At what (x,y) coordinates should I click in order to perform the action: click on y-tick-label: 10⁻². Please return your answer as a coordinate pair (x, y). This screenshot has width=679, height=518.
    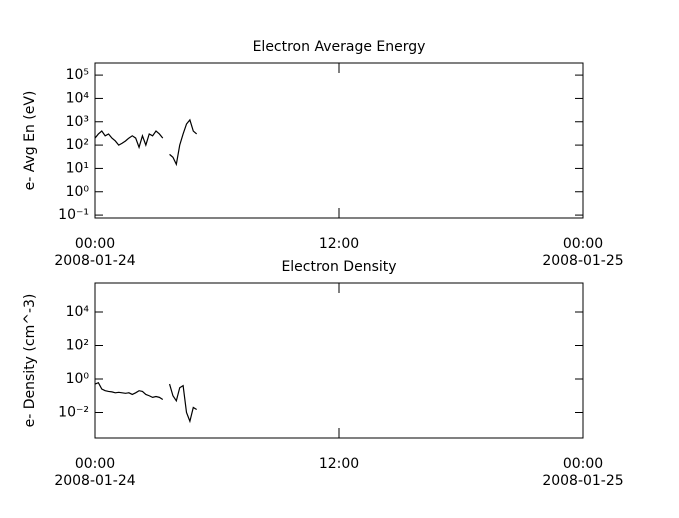
    Looking at the image, I should click on (73, 412).